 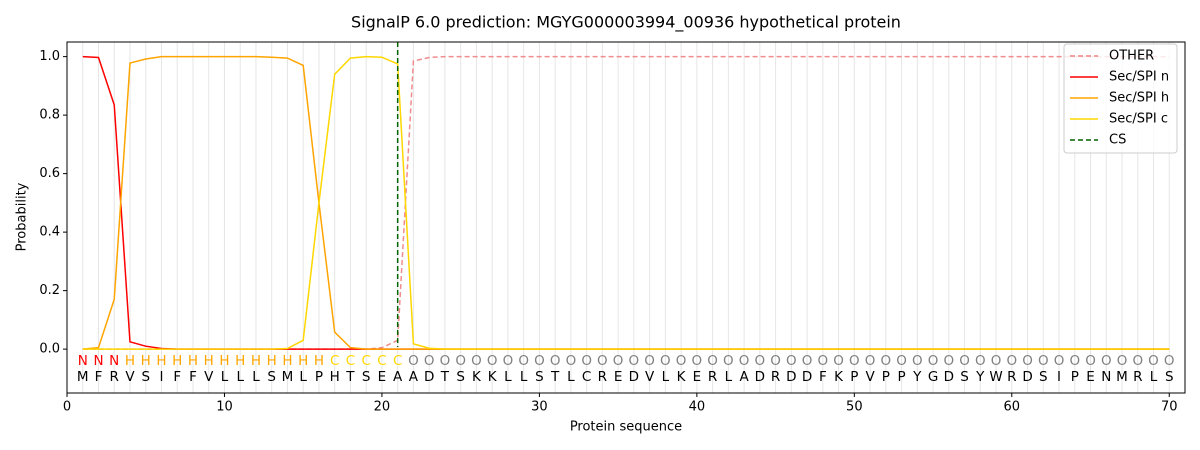 I want to click on x-tick-label: 10, so click(x=224, y=407).